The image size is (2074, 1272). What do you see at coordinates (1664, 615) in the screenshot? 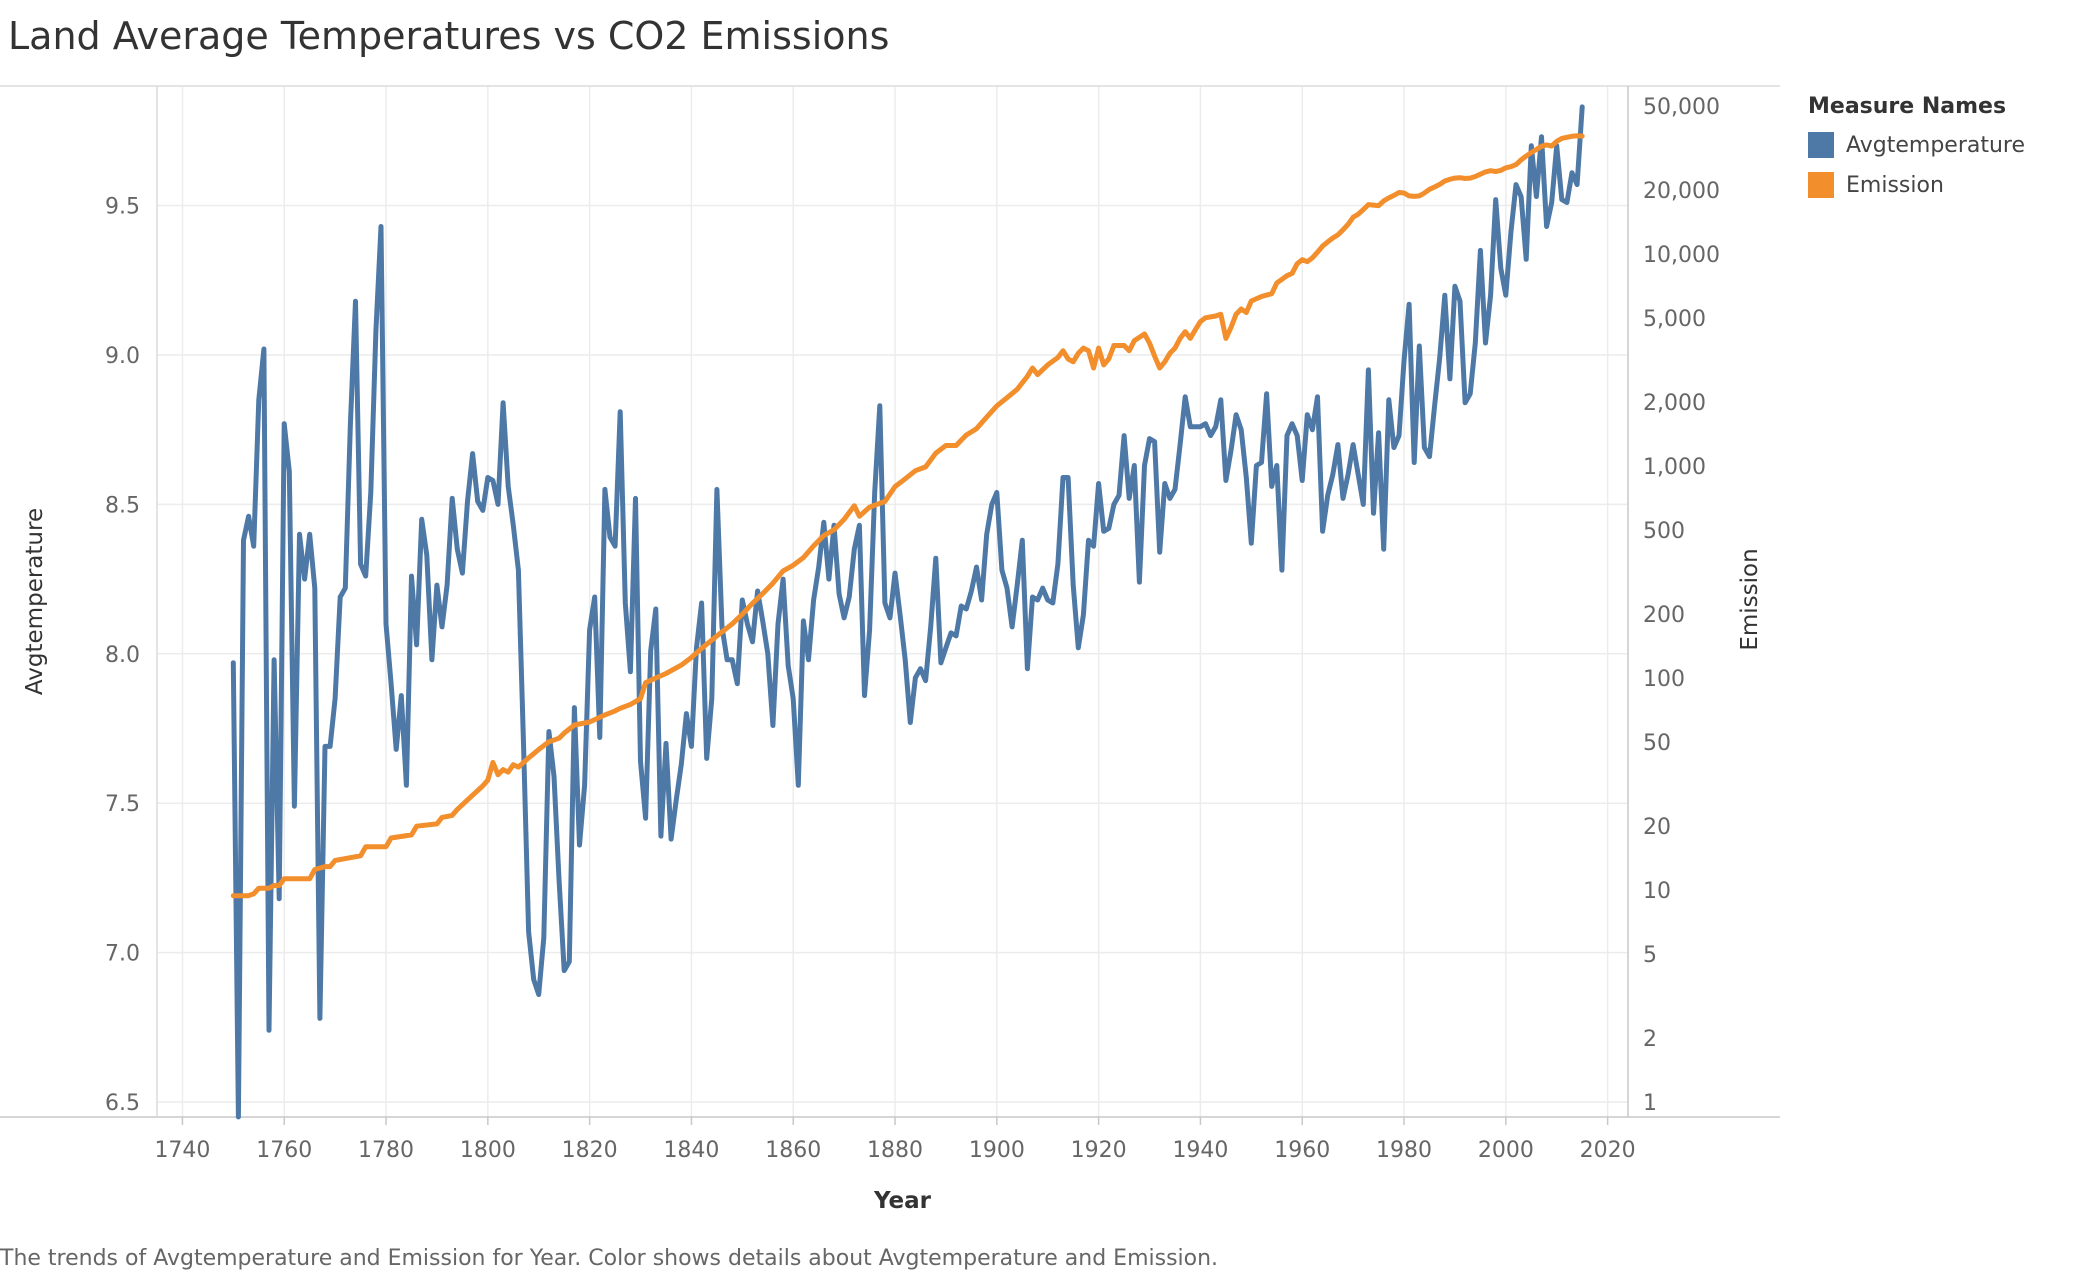
I see `y2-tick-label: 200` at bounding box center [1664, 615].